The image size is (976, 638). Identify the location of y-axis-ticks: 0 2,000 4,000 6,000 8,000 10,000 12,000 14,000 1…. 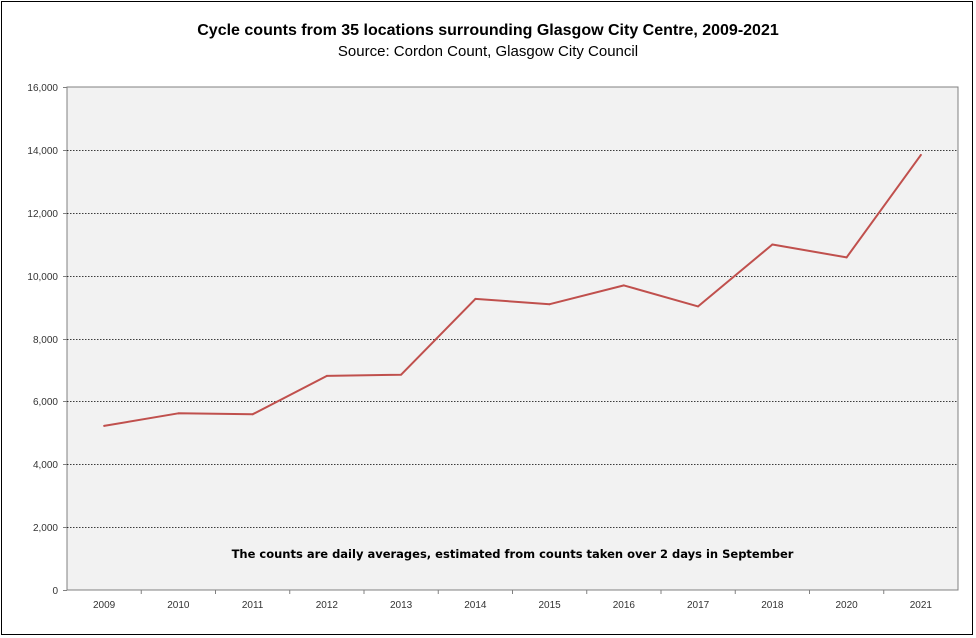
(47, 340).